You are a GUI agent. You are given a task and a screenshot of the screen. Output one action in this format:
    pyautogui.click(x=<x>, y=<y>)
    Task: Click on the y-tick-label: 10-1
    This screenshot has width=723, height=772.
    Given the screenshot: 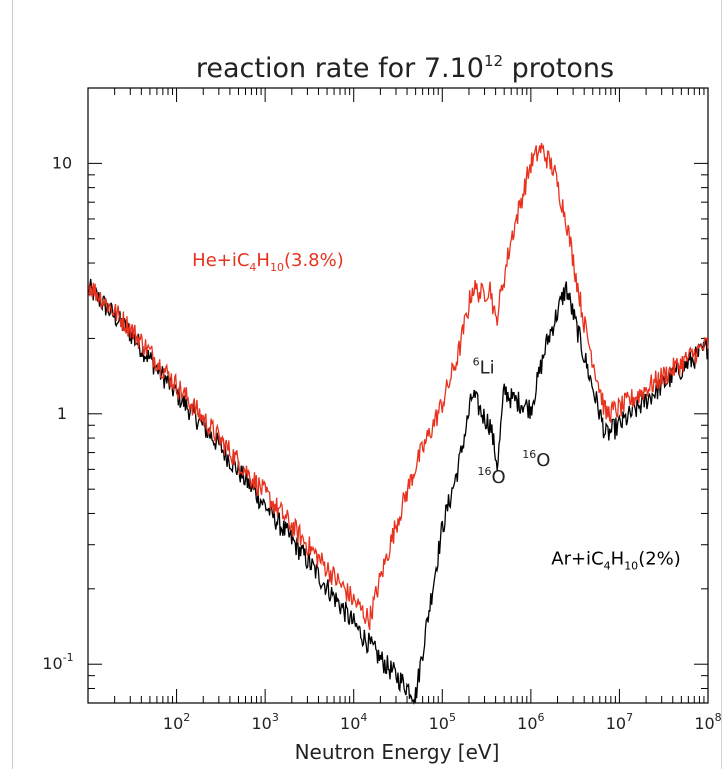 What is the action you would take?
    pyautogui.click(x=57, y=662)
    